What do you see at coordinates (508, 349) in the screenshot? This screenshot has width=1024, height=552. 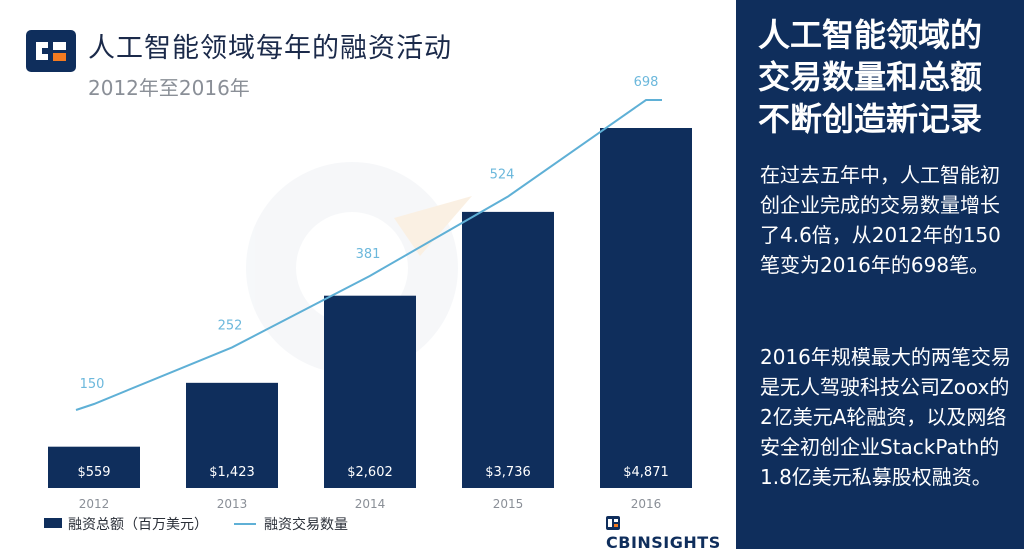 I see `bar-2015` at bounding box center [508, 349].